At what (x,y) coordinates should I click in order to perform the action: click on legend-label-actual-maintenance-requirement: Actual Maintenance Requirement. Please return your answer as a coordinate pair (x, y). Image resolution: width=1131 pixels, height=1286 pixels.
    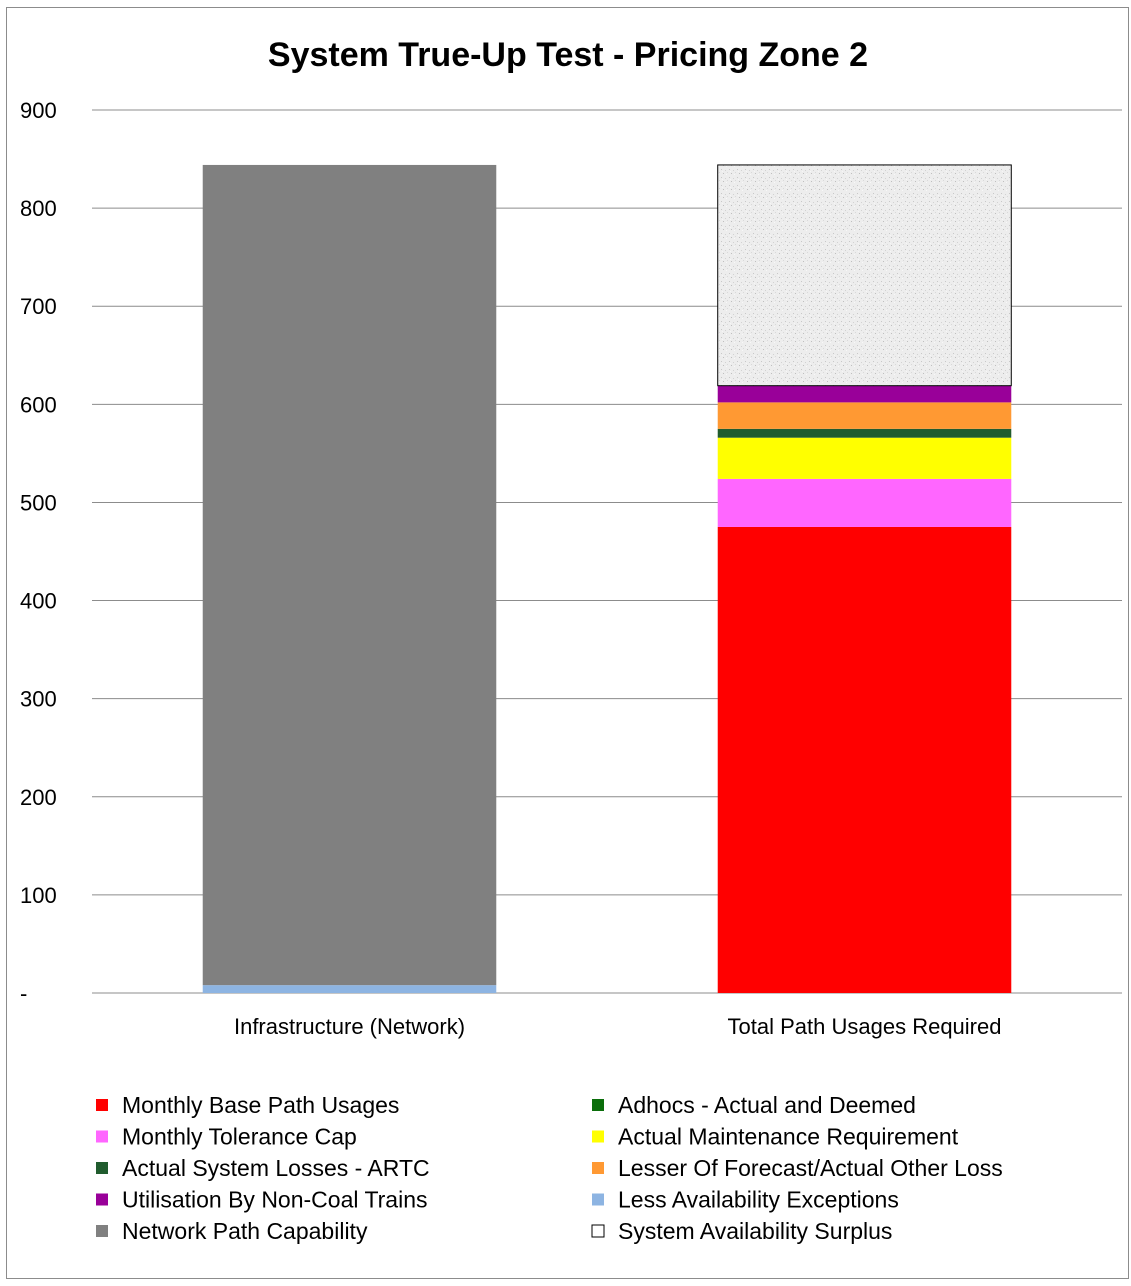
    Looking at the image, I should click on (788, 1137).